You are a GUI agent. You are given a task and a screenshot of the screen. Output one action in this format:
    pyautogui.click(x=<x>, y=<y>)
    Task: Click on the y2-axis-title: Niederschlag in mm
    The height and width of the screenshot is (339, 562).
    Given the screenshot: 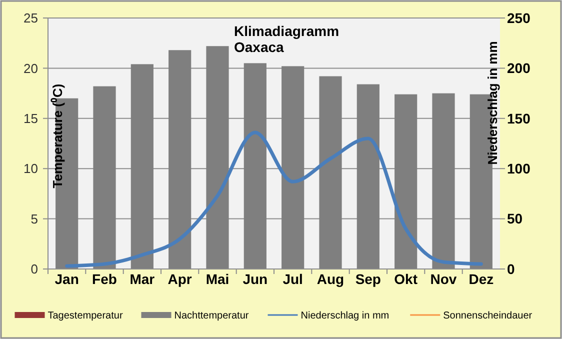 What is the action you would take?
    pyautogui.click(x=492, y=103)
    